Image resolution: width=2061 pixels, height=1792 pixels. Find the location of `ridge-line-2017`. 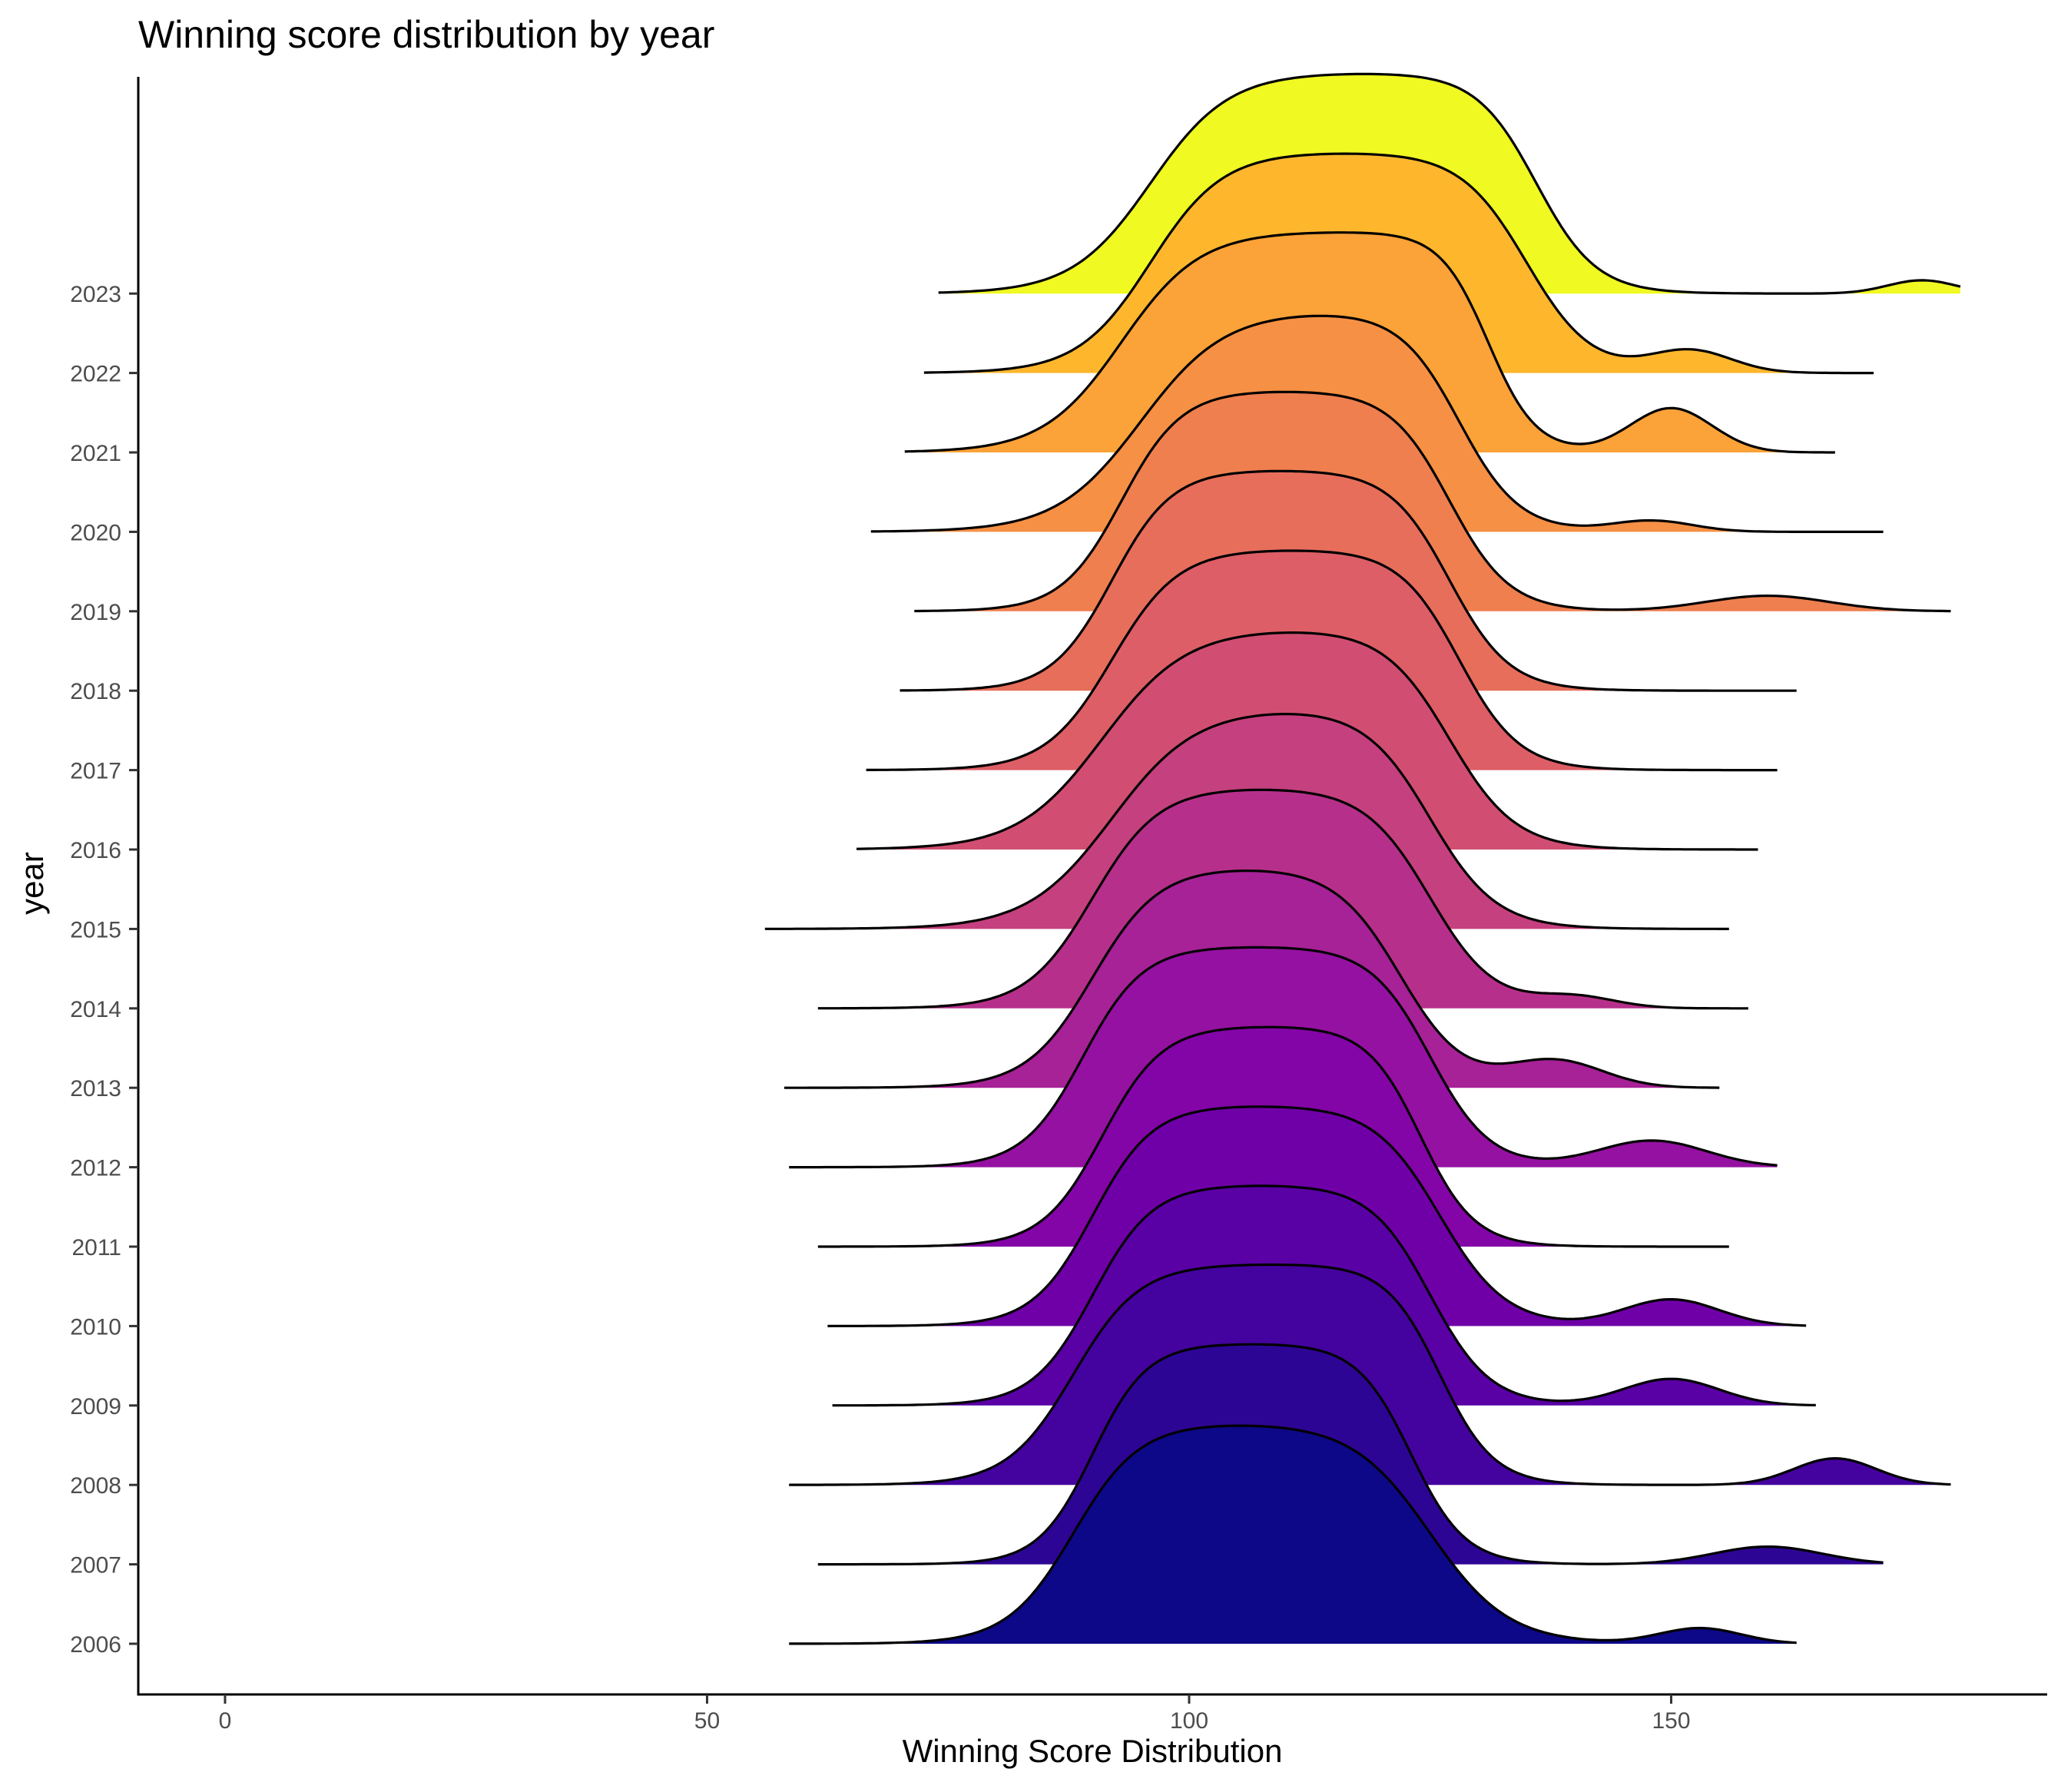

ridge-line-2017 is located at coordinates (1322, 660).